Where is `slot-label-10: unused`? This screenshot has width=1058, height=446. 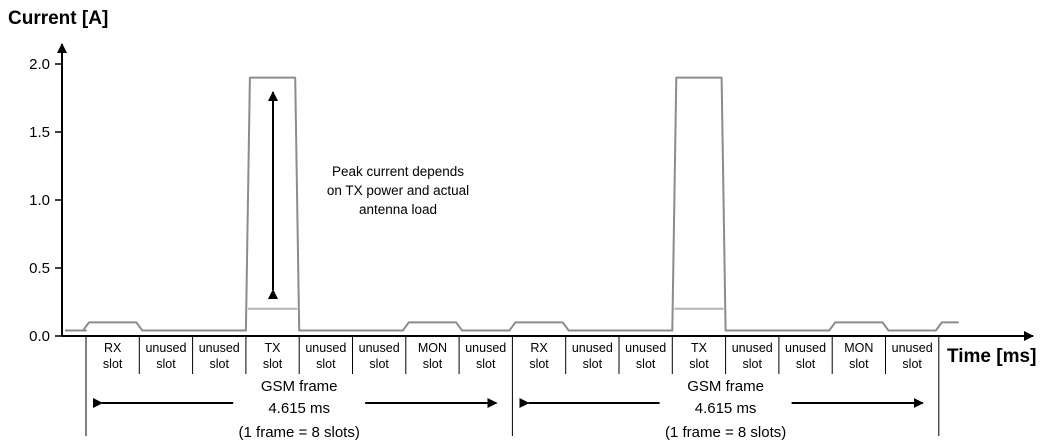
slot-label-10: unused is located at coordinates (645, 348).